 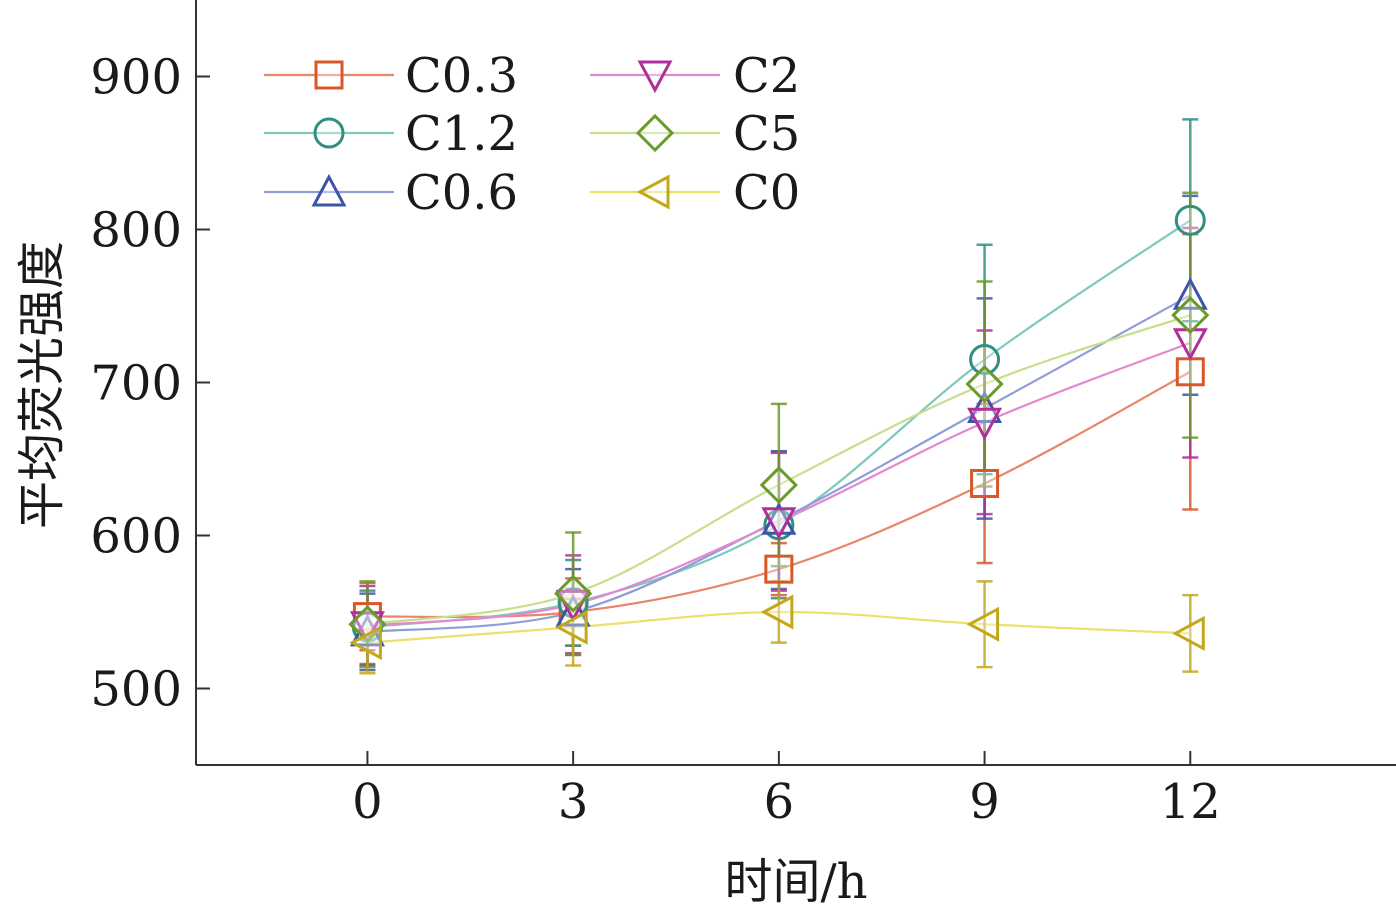 What do you see at coordinates (136, 537) in the screenshot?
I see `y-tick-label: 600` at bounding box center [136, 537].